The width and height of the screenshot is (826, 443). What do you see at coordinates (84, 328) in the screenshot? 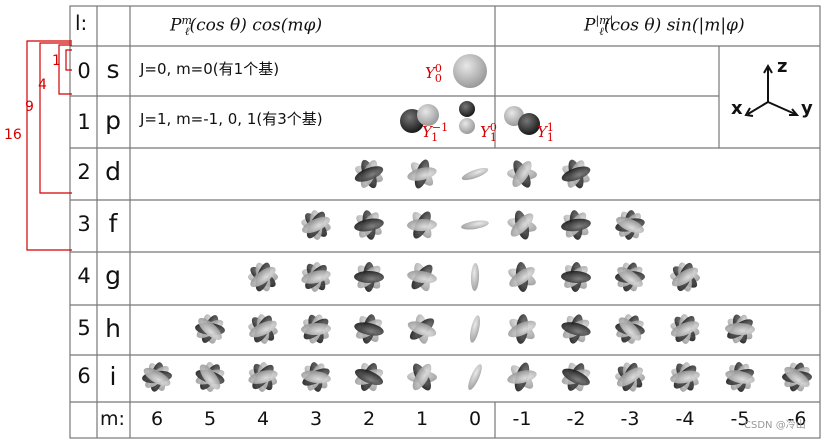
I see `row-l-5: 5` at bounding box center [84, 328].